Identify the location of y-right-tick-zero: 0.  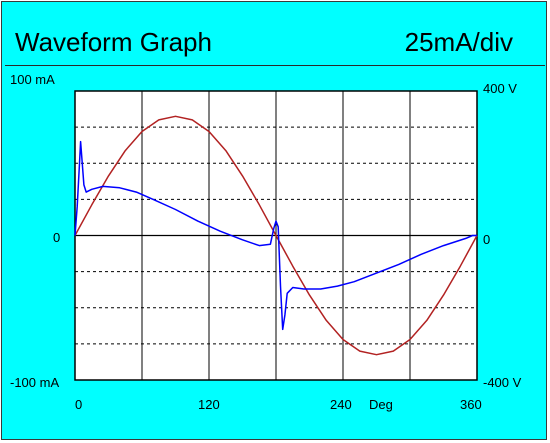
(486, 239).